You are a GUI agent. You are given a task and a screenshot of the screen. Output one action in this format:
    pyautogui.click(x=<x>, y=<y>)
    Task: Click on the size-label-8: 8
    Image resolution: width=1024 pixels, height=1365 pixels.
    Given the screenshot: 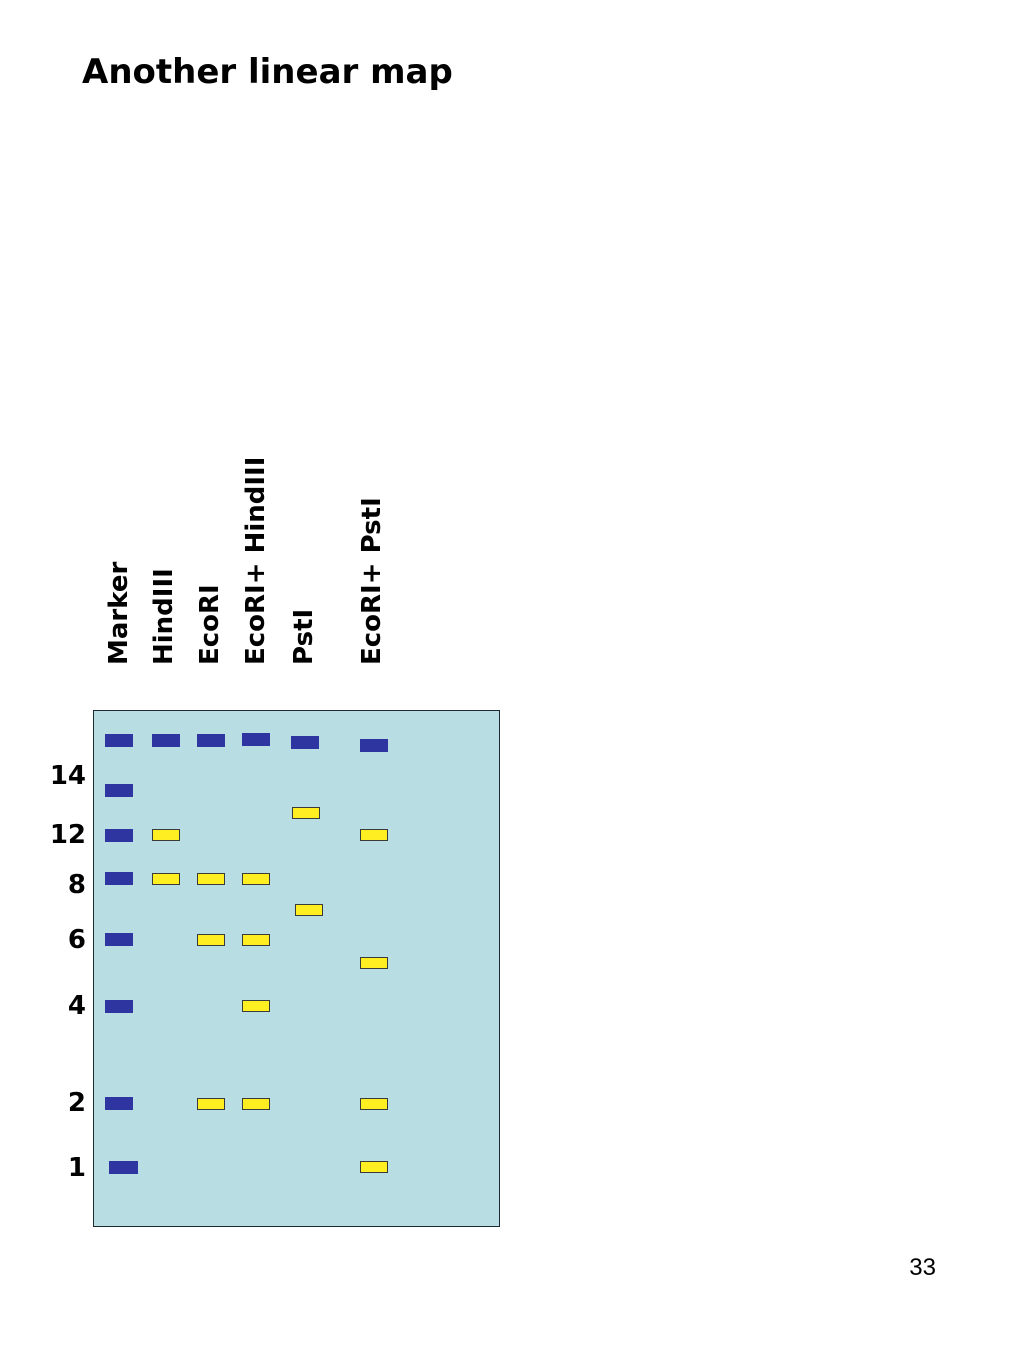 What is the action you would take?
    pyautogui.click(x=76, y=885)
    